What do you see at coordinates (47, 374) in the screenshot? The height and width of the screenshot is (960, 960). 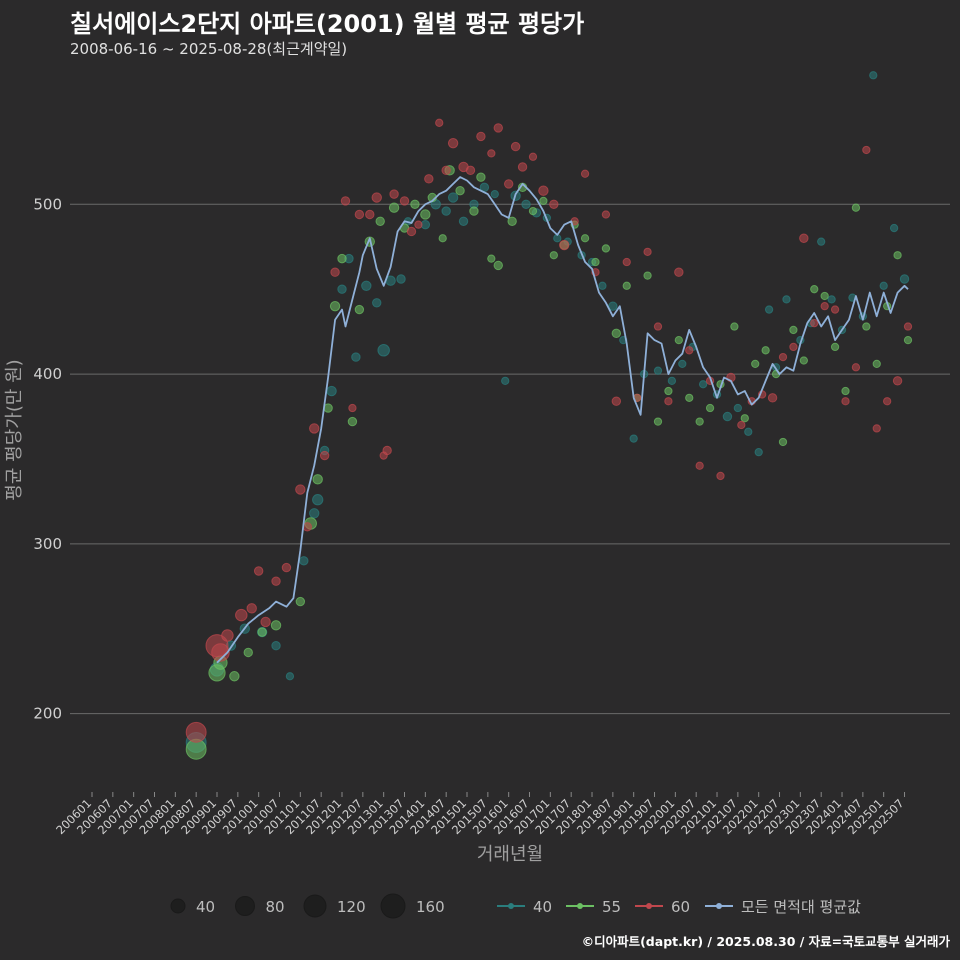 I see `y-tick-label: 400` at bounding box center [47, 374].